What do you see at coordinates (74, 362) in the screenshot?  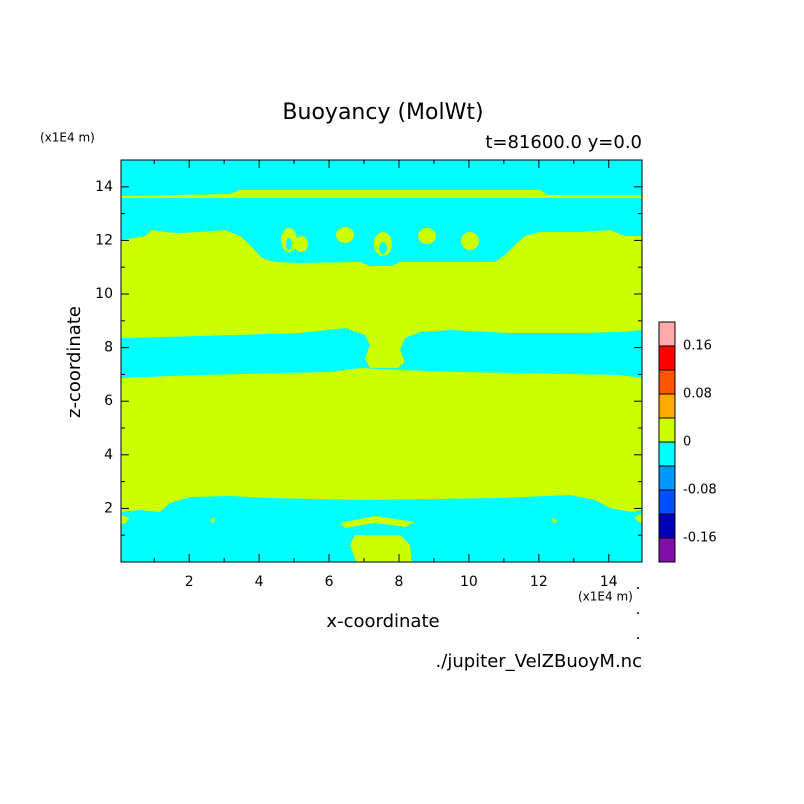 I see `y-axis-label: z-coordinate` at bounding box center [74, 362].